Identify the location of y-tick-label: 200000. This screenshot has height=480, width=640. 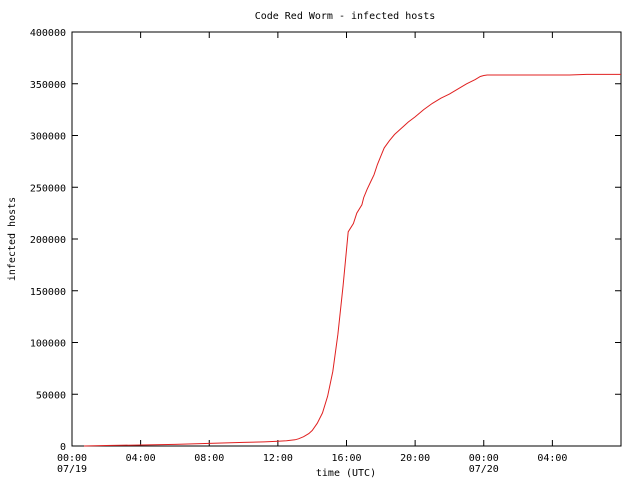
(48, 240).